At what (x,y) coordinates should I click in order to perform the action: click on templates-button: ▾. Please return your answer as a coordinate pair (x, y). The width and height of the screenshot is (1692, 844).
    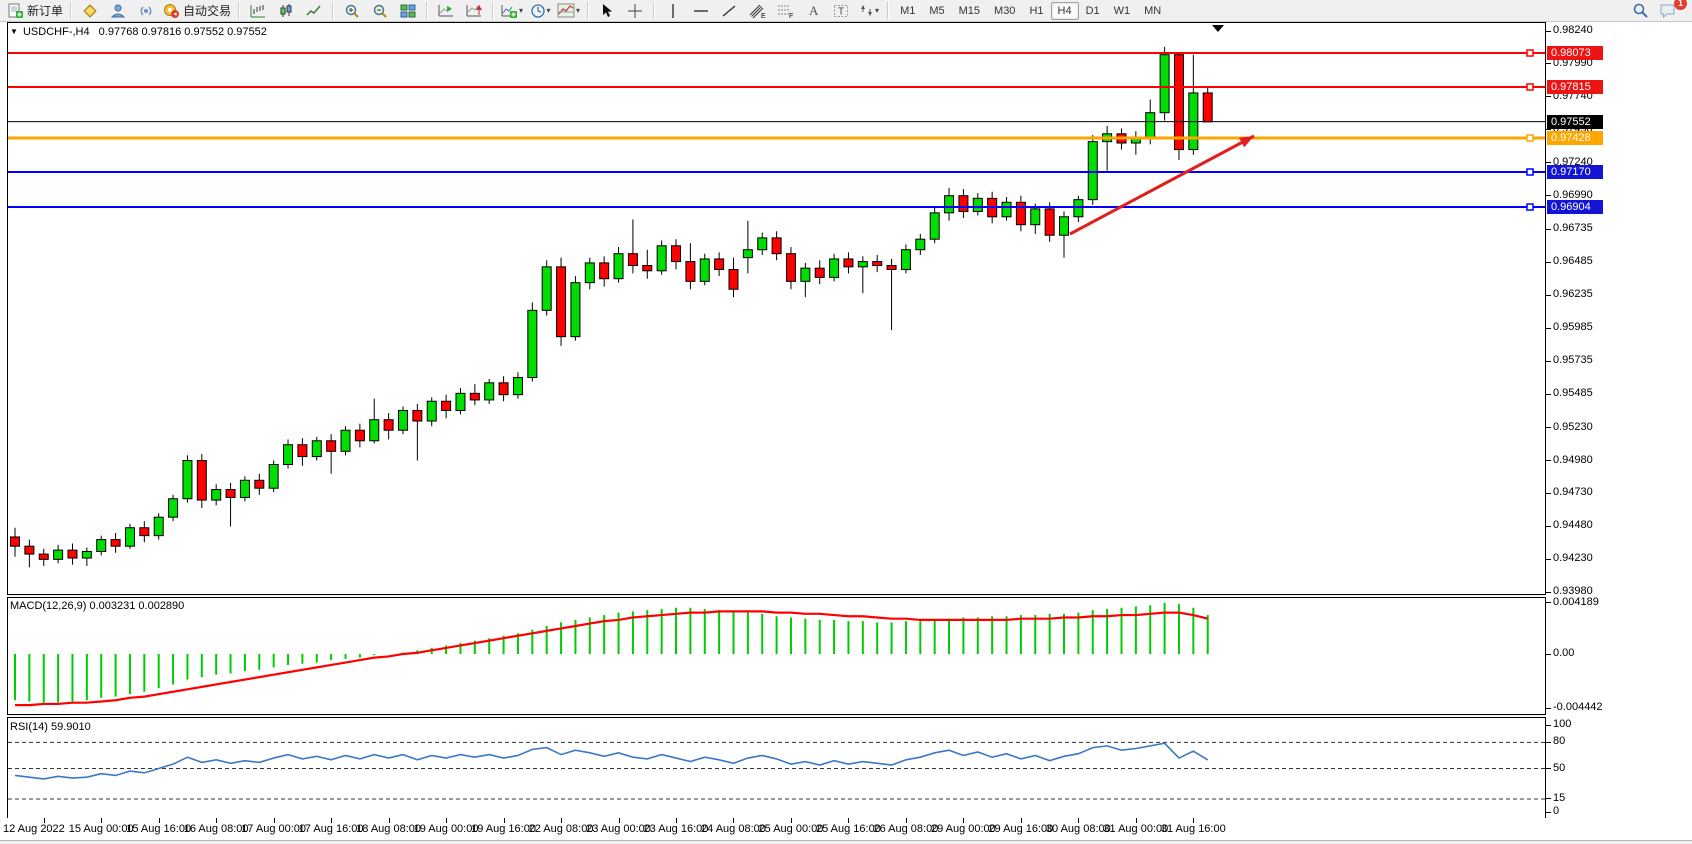
    Looking at the image, I should click on (568, 11).